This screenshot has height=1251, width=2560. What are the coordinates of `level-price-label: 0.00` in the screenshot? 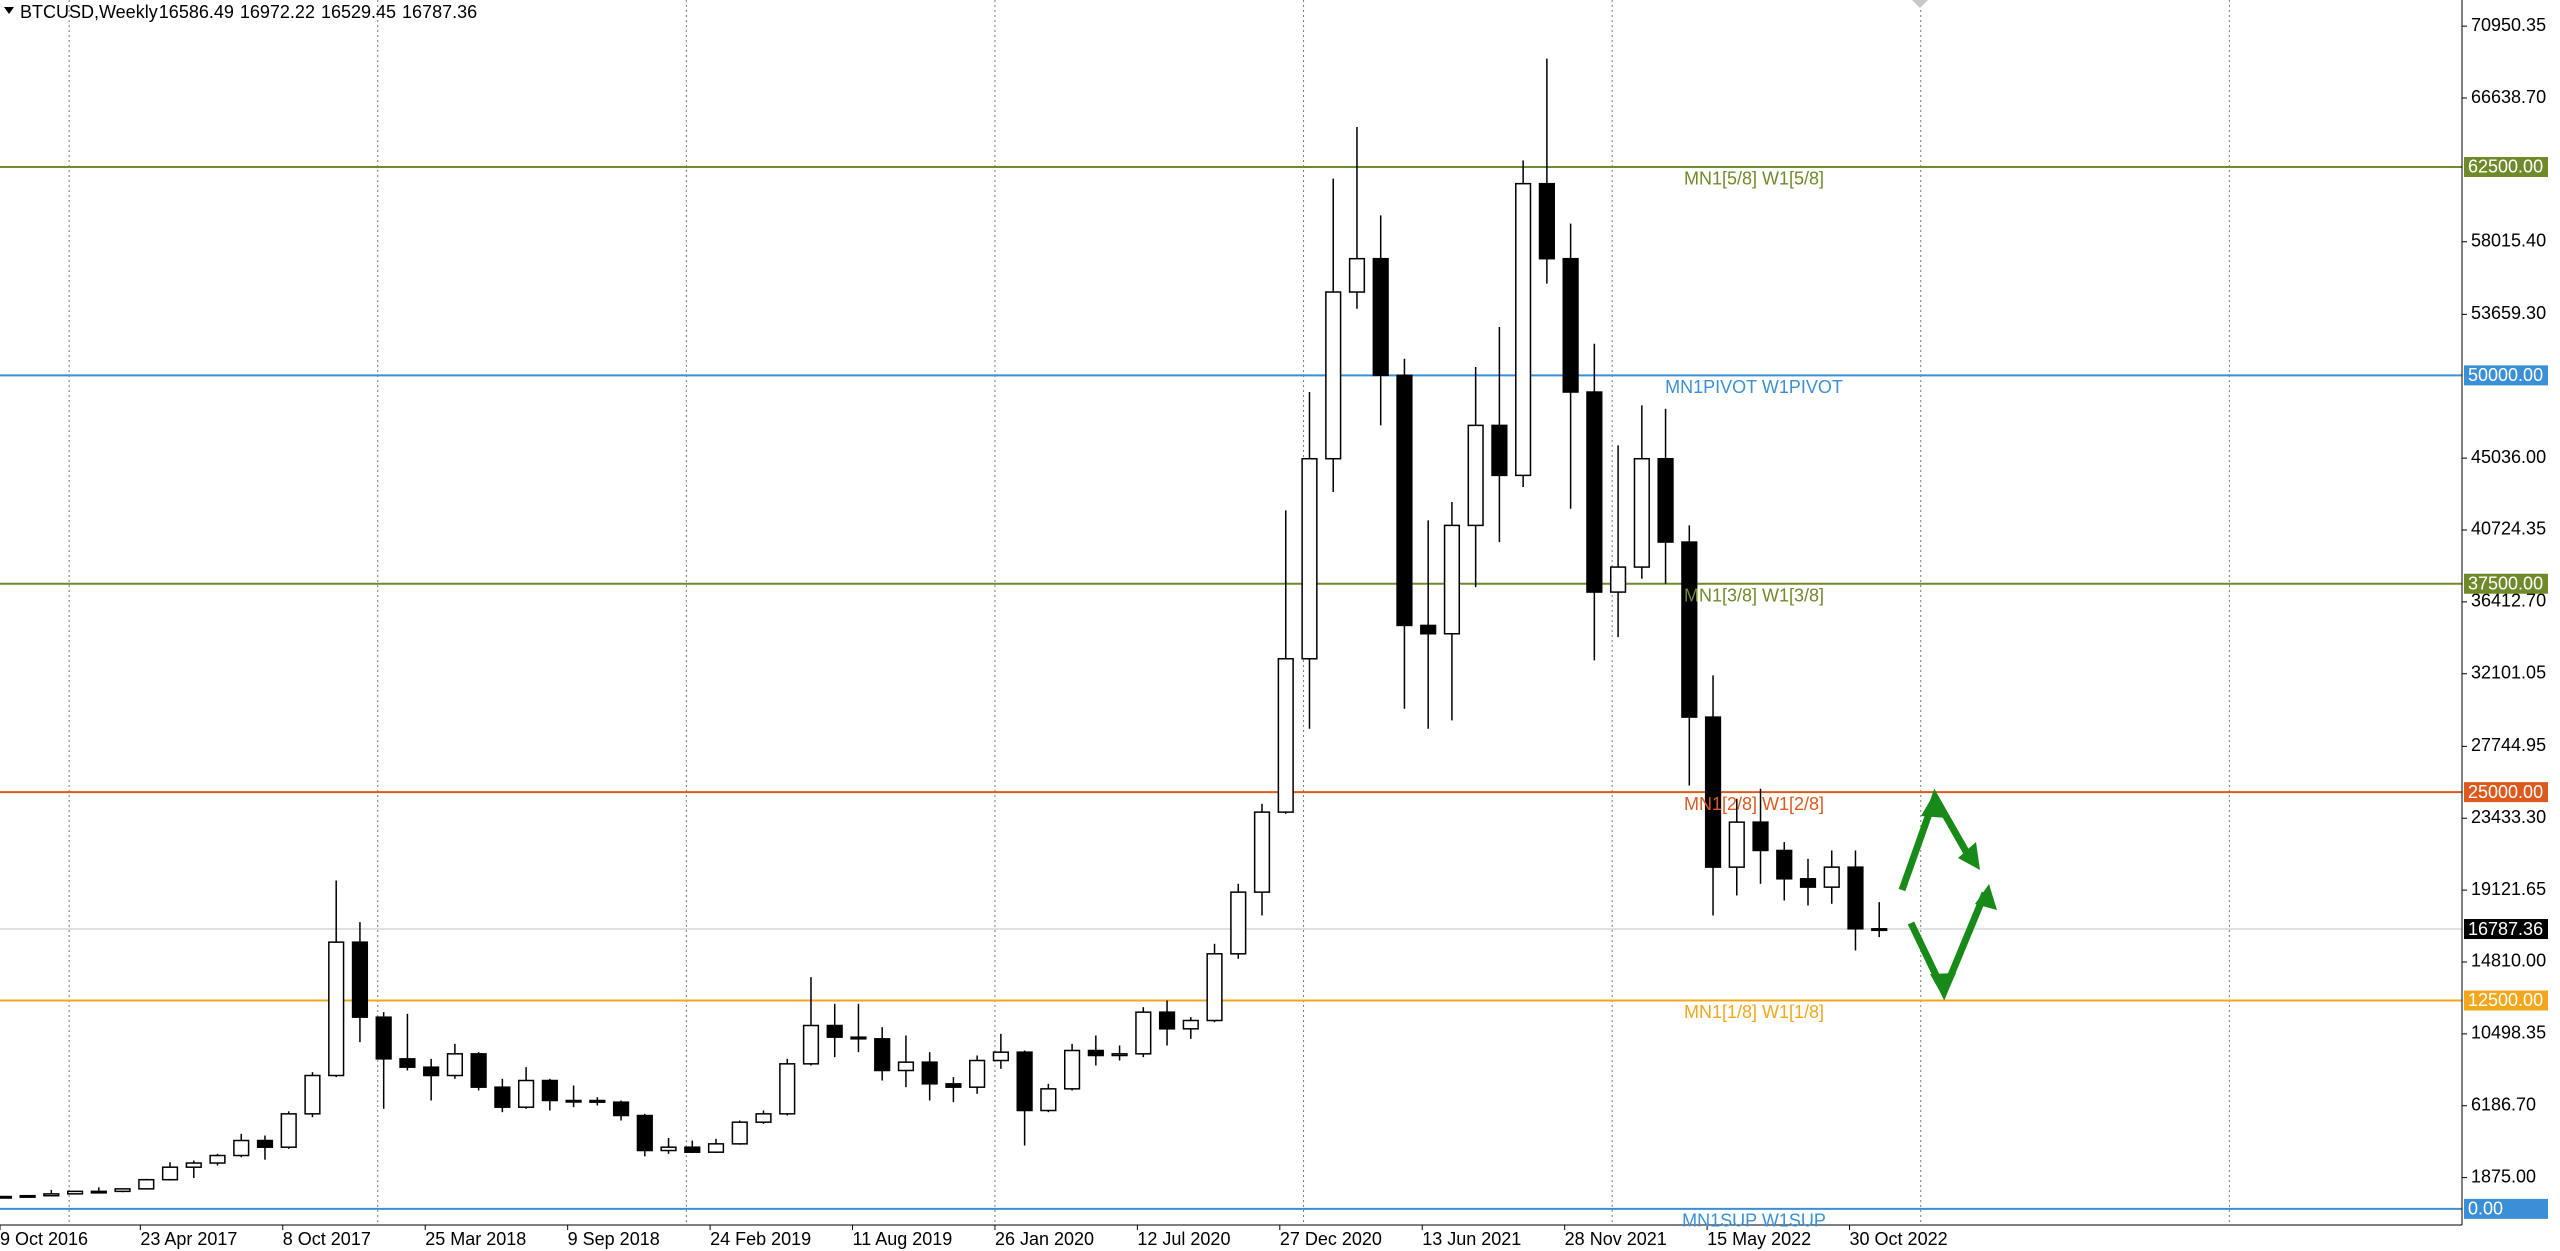 It's located at (2485, 1209).